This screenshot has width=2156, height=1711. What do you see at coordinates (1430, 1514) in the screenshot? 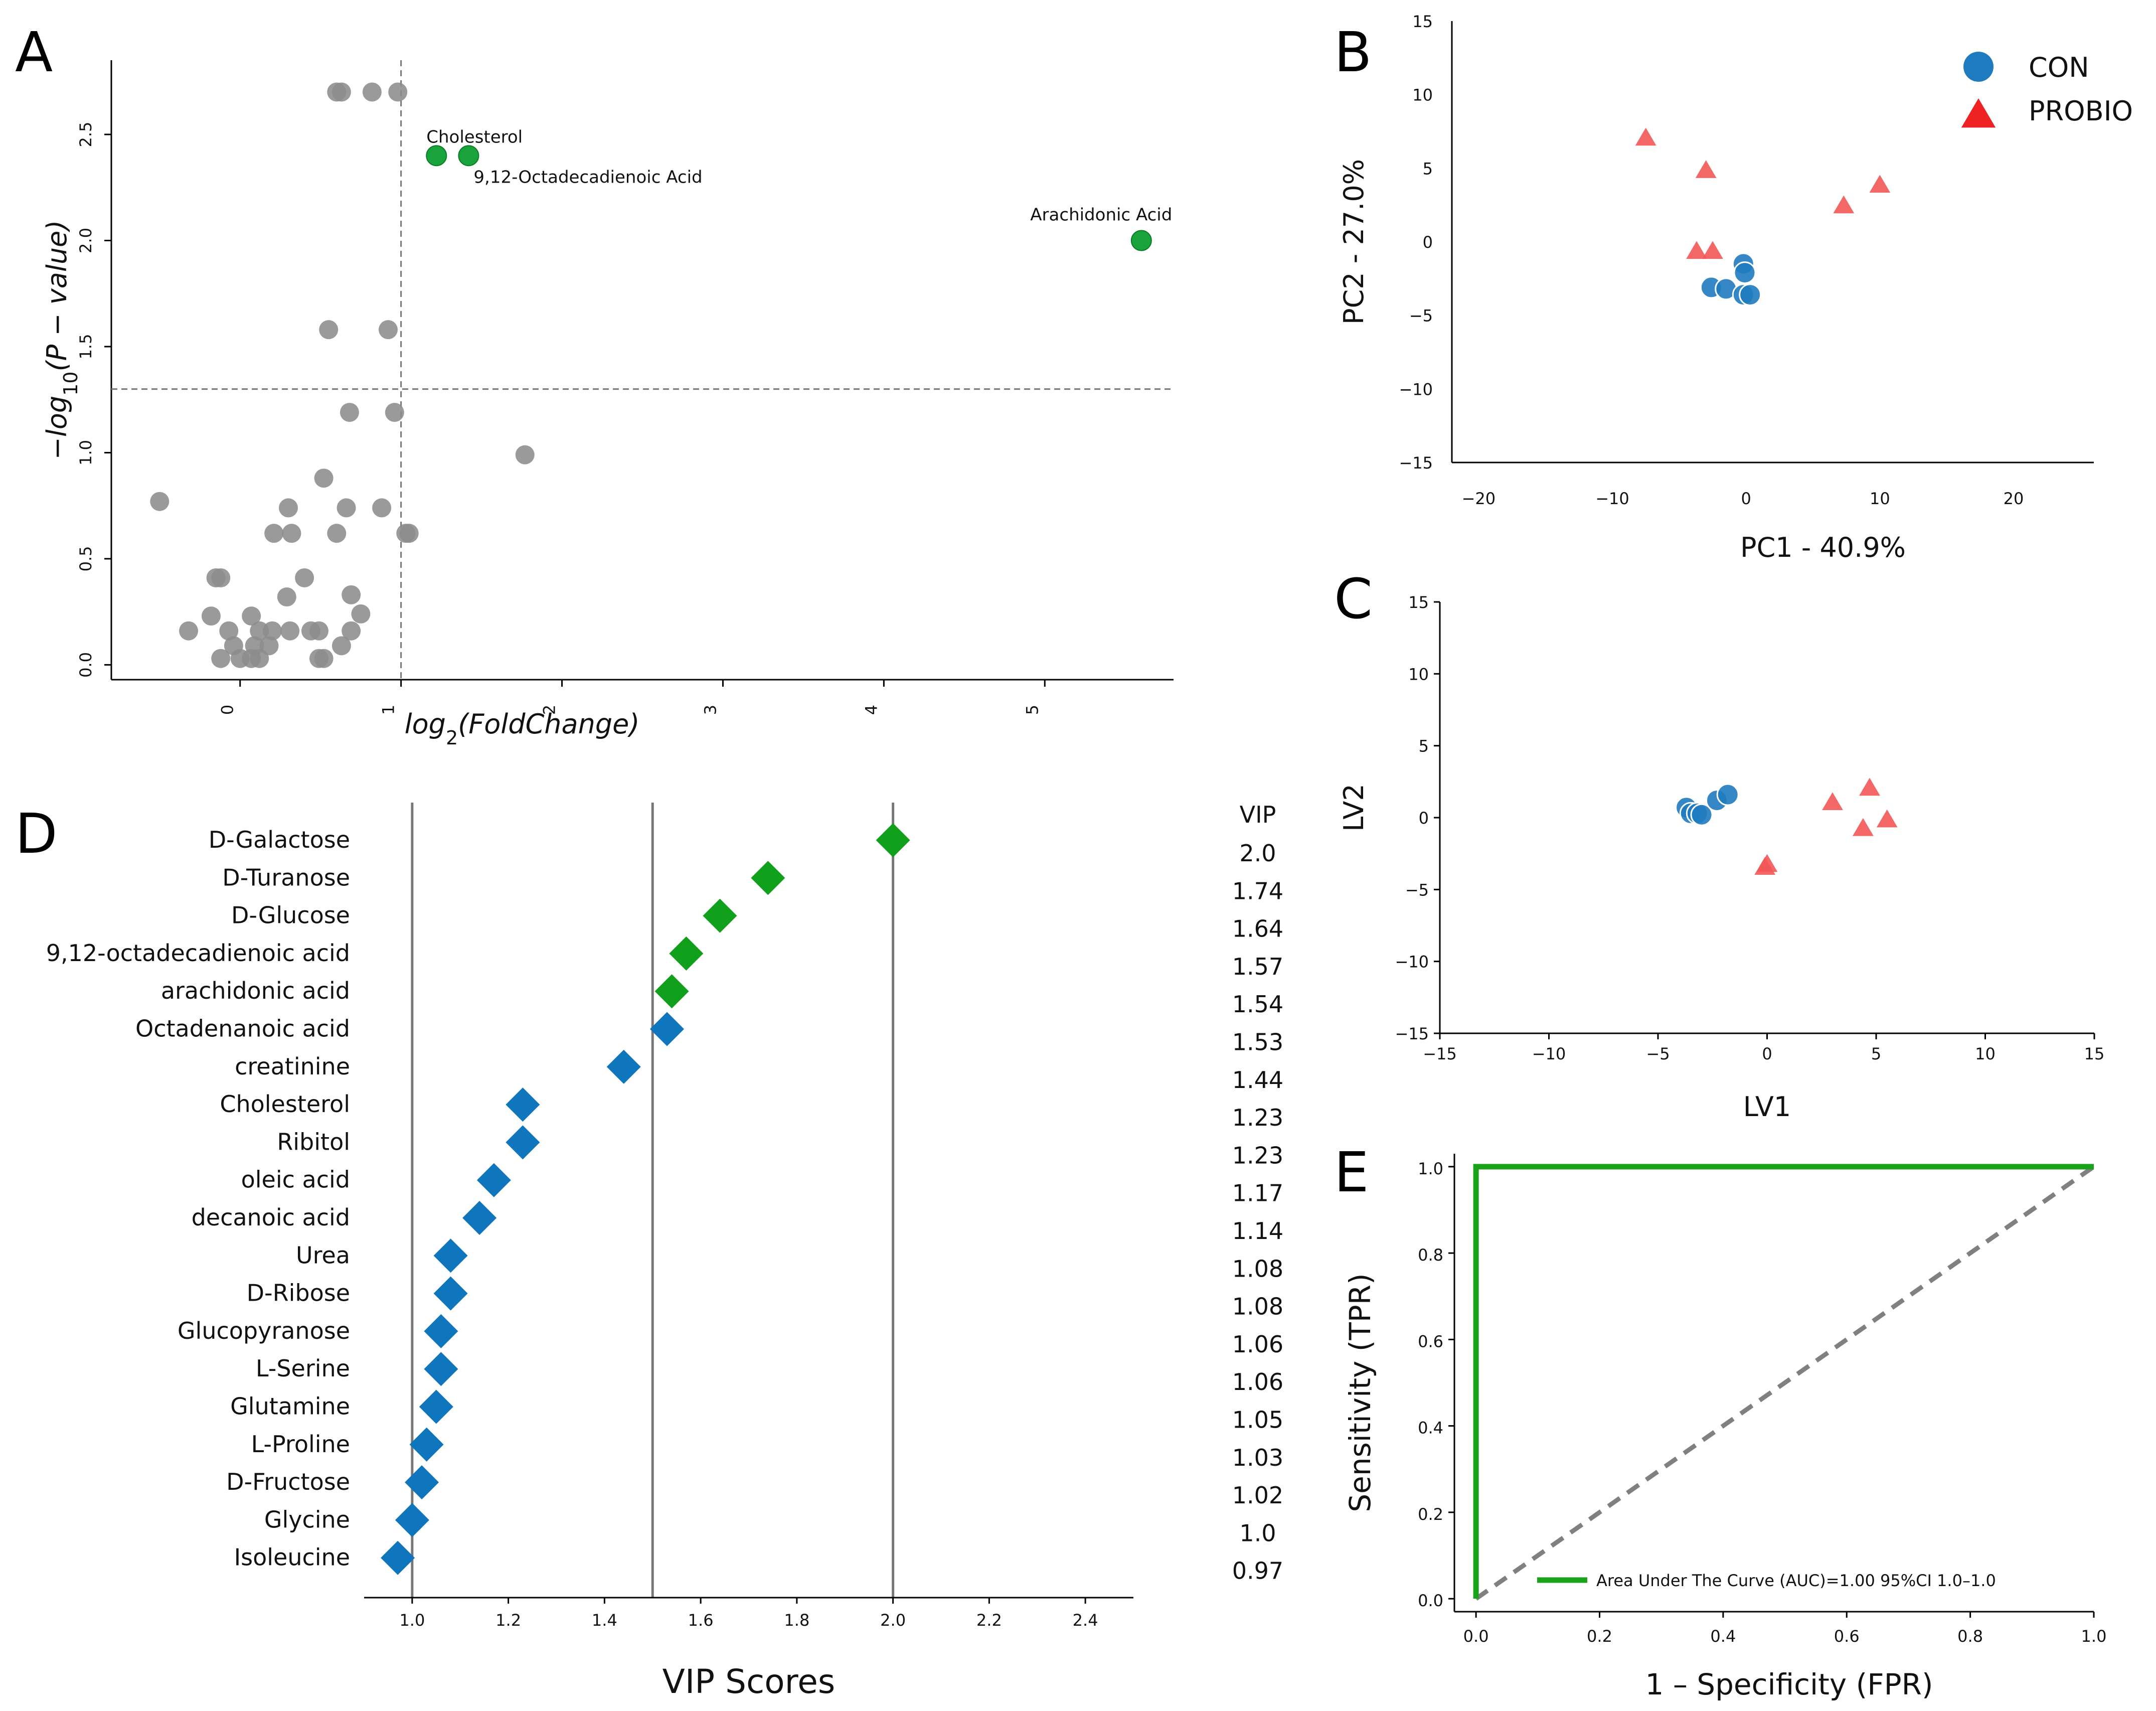
I see `y-tick-label: 0.2` at bounding box center [1430, 1514].